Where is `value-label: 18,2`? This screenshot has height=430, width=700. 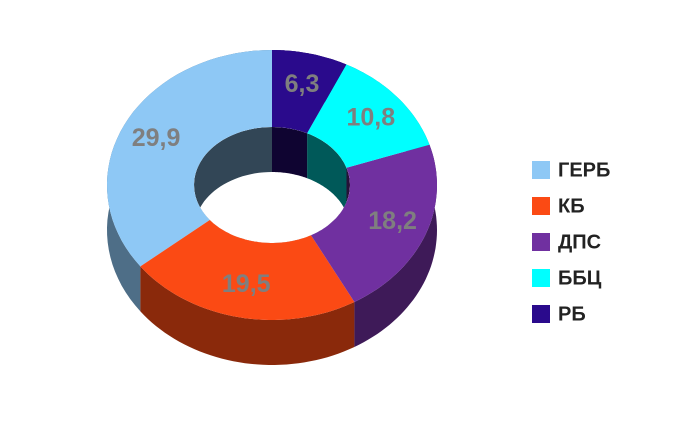 value-label: 18,2 is located at coordinates (392, 221).